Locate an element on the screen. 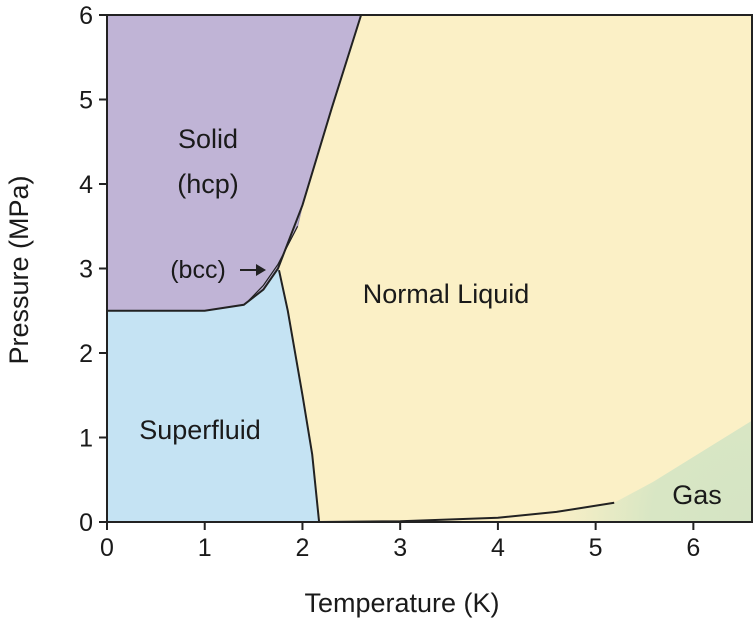 This screenshot has height=628, width=754. y-tick-label: 5 is located at coordinates (86, 101).